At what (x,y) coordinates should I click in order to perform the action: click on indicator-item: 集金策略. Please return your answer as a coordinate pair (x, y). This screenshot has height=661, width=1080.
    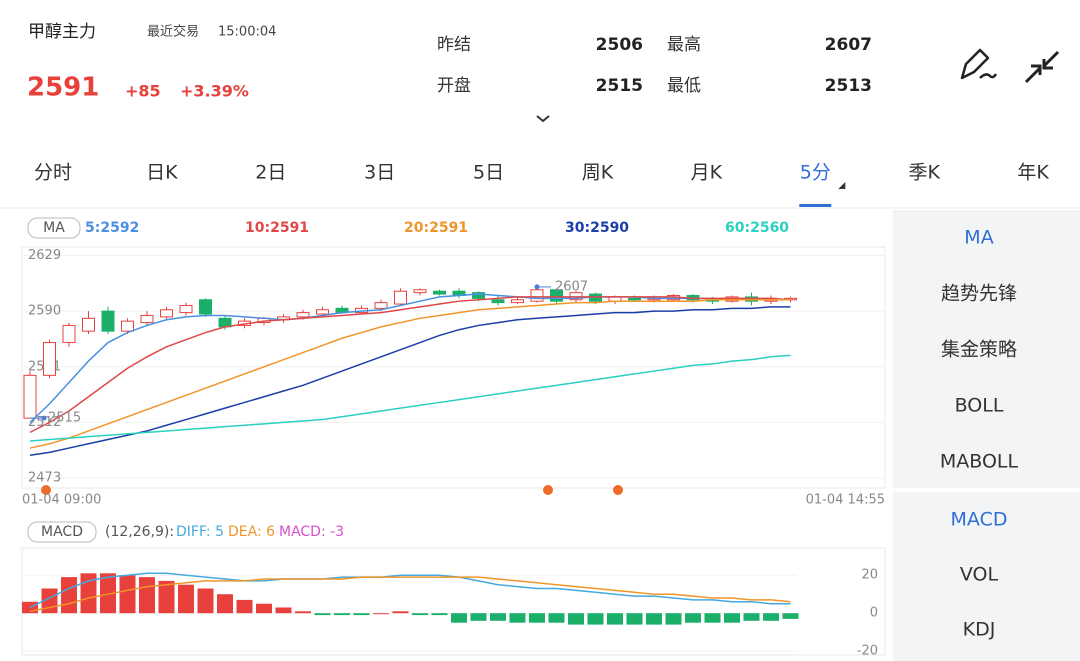
    Looking at the image, I should click on (979, 350).